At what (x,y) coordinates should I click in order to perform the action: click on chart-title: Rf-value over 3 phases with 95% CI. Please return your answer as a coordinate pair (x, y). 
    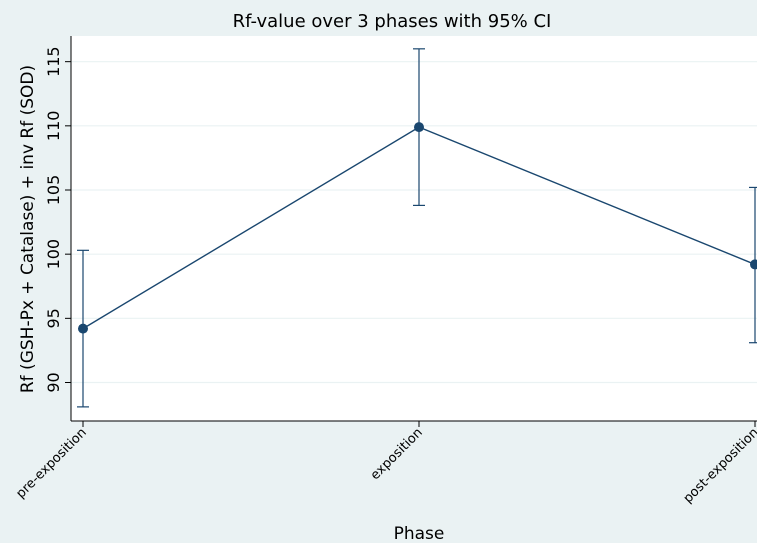
    Looking at the image, I should click on (392, 21).